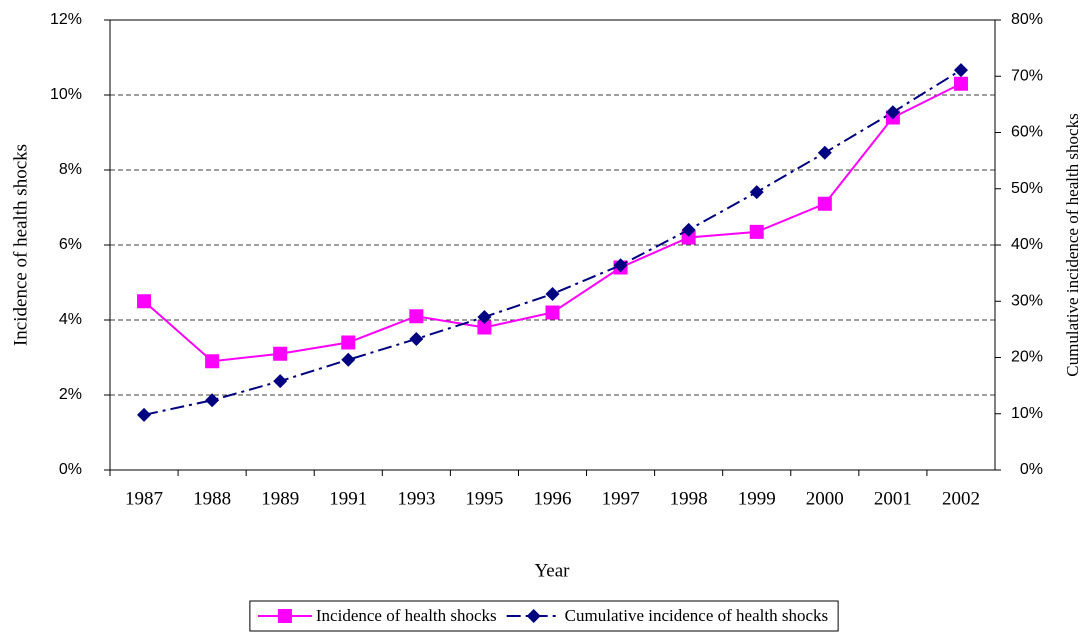  What do you see at coordinates (893, 498) in the screenshot?
I see `x-tick-label: 2001` at bounding box center [893, 498].